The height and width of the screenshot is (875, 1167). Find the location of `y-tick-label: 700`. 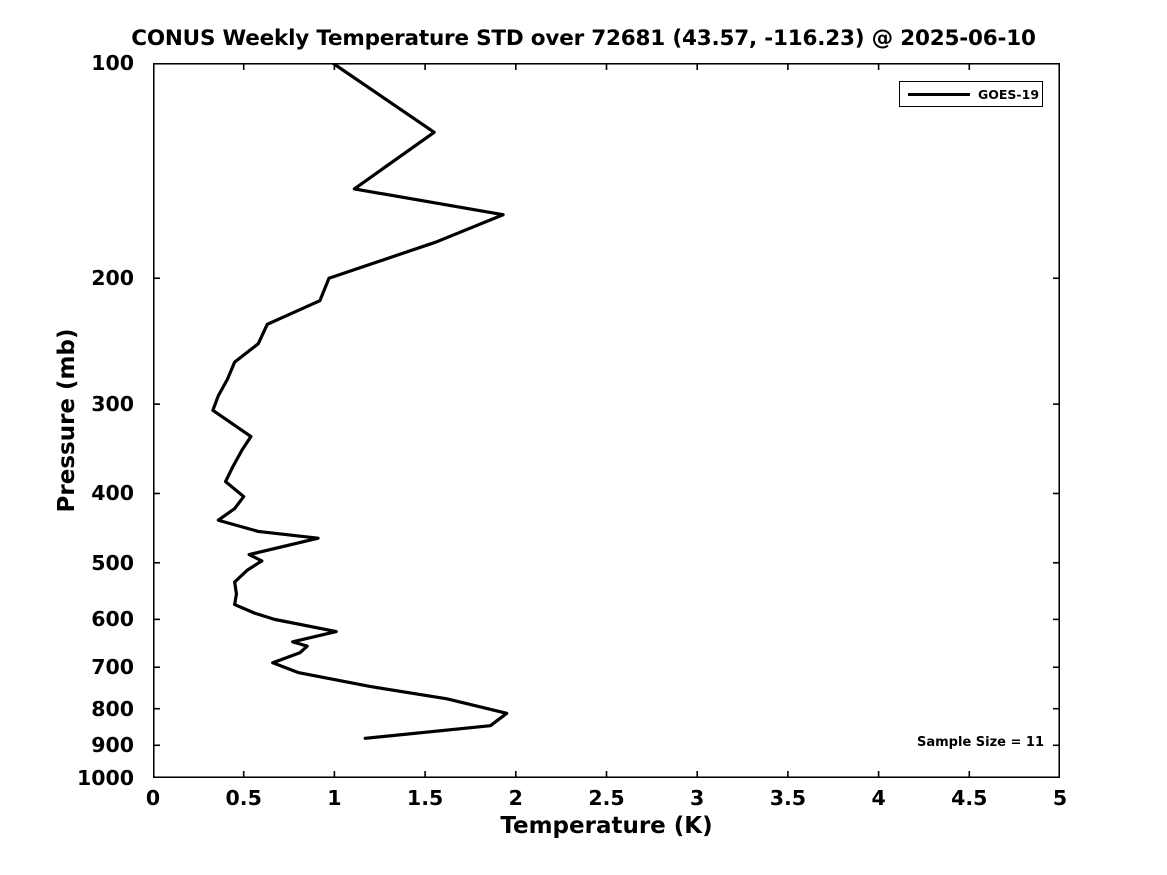

y-tick-label: 700 is located at coordinates (112, 667).